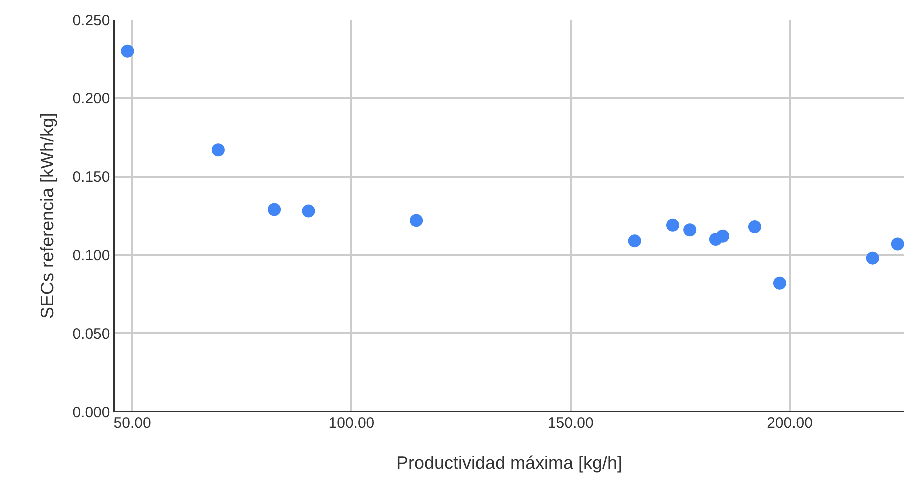 The height and width of the screenshot is (490, 908). Describe the element at coordinates (133, 423) in the screenshot. I see `x-tick-label: 50.00` at that location.